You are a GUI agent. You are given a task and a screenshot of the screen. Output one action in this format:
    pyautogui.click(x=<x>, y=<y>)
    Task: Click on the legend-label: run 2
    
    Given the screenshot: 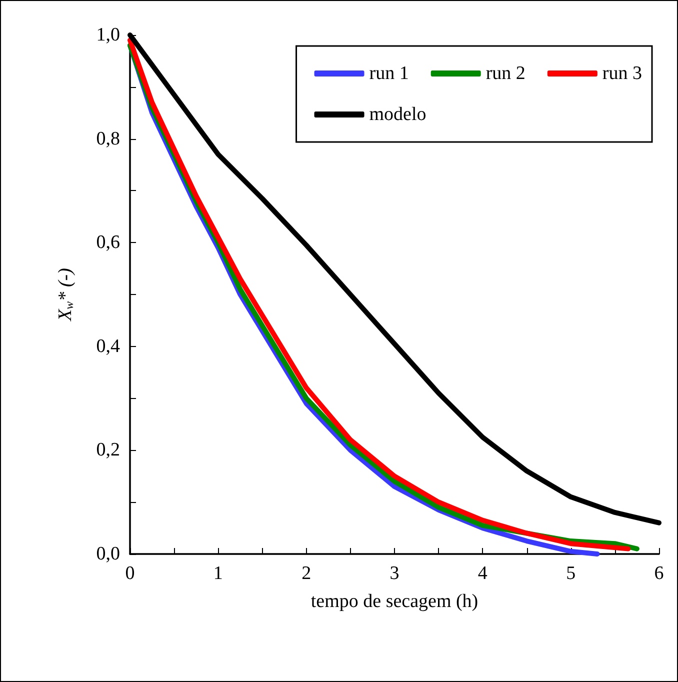 What is the action you would take?
    pyautogui.click(x=506, y=73)
    